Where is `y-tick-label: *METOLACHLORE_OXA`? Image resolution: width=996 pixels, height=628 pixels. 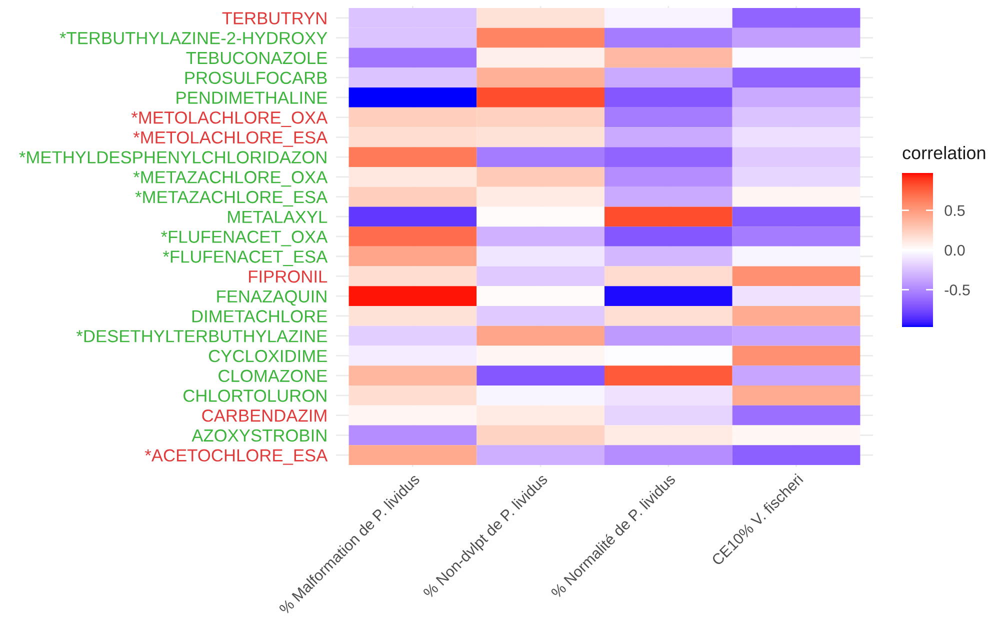
y-tick-label: *METOLACHLORE_OXA is located at coordinates (229, 119).